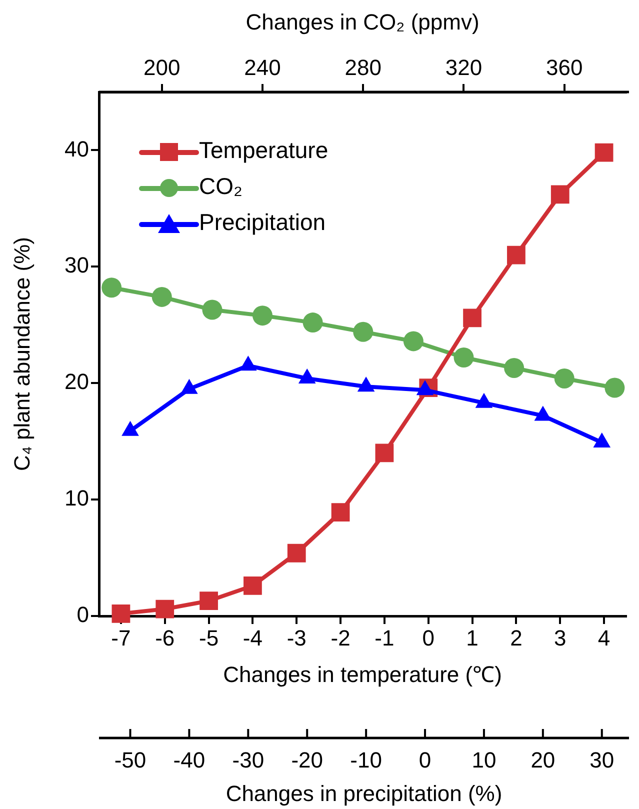  I want to click on y-tick-label: 30, so click(76, 265).